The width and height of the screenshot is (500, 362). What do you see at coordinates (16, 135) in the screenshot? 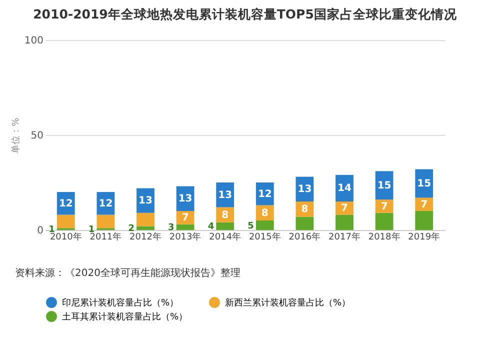
I see `y-axis-title: 单位：%` at bounding box center [16, 135].